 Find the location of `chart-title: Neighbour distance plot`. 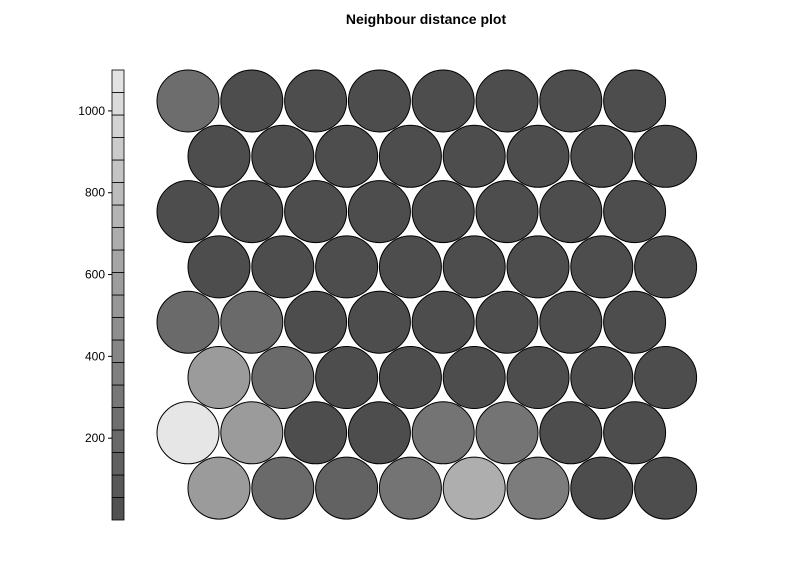

chart-title: Neighbour distance plot is located at coordinates (426, 19).